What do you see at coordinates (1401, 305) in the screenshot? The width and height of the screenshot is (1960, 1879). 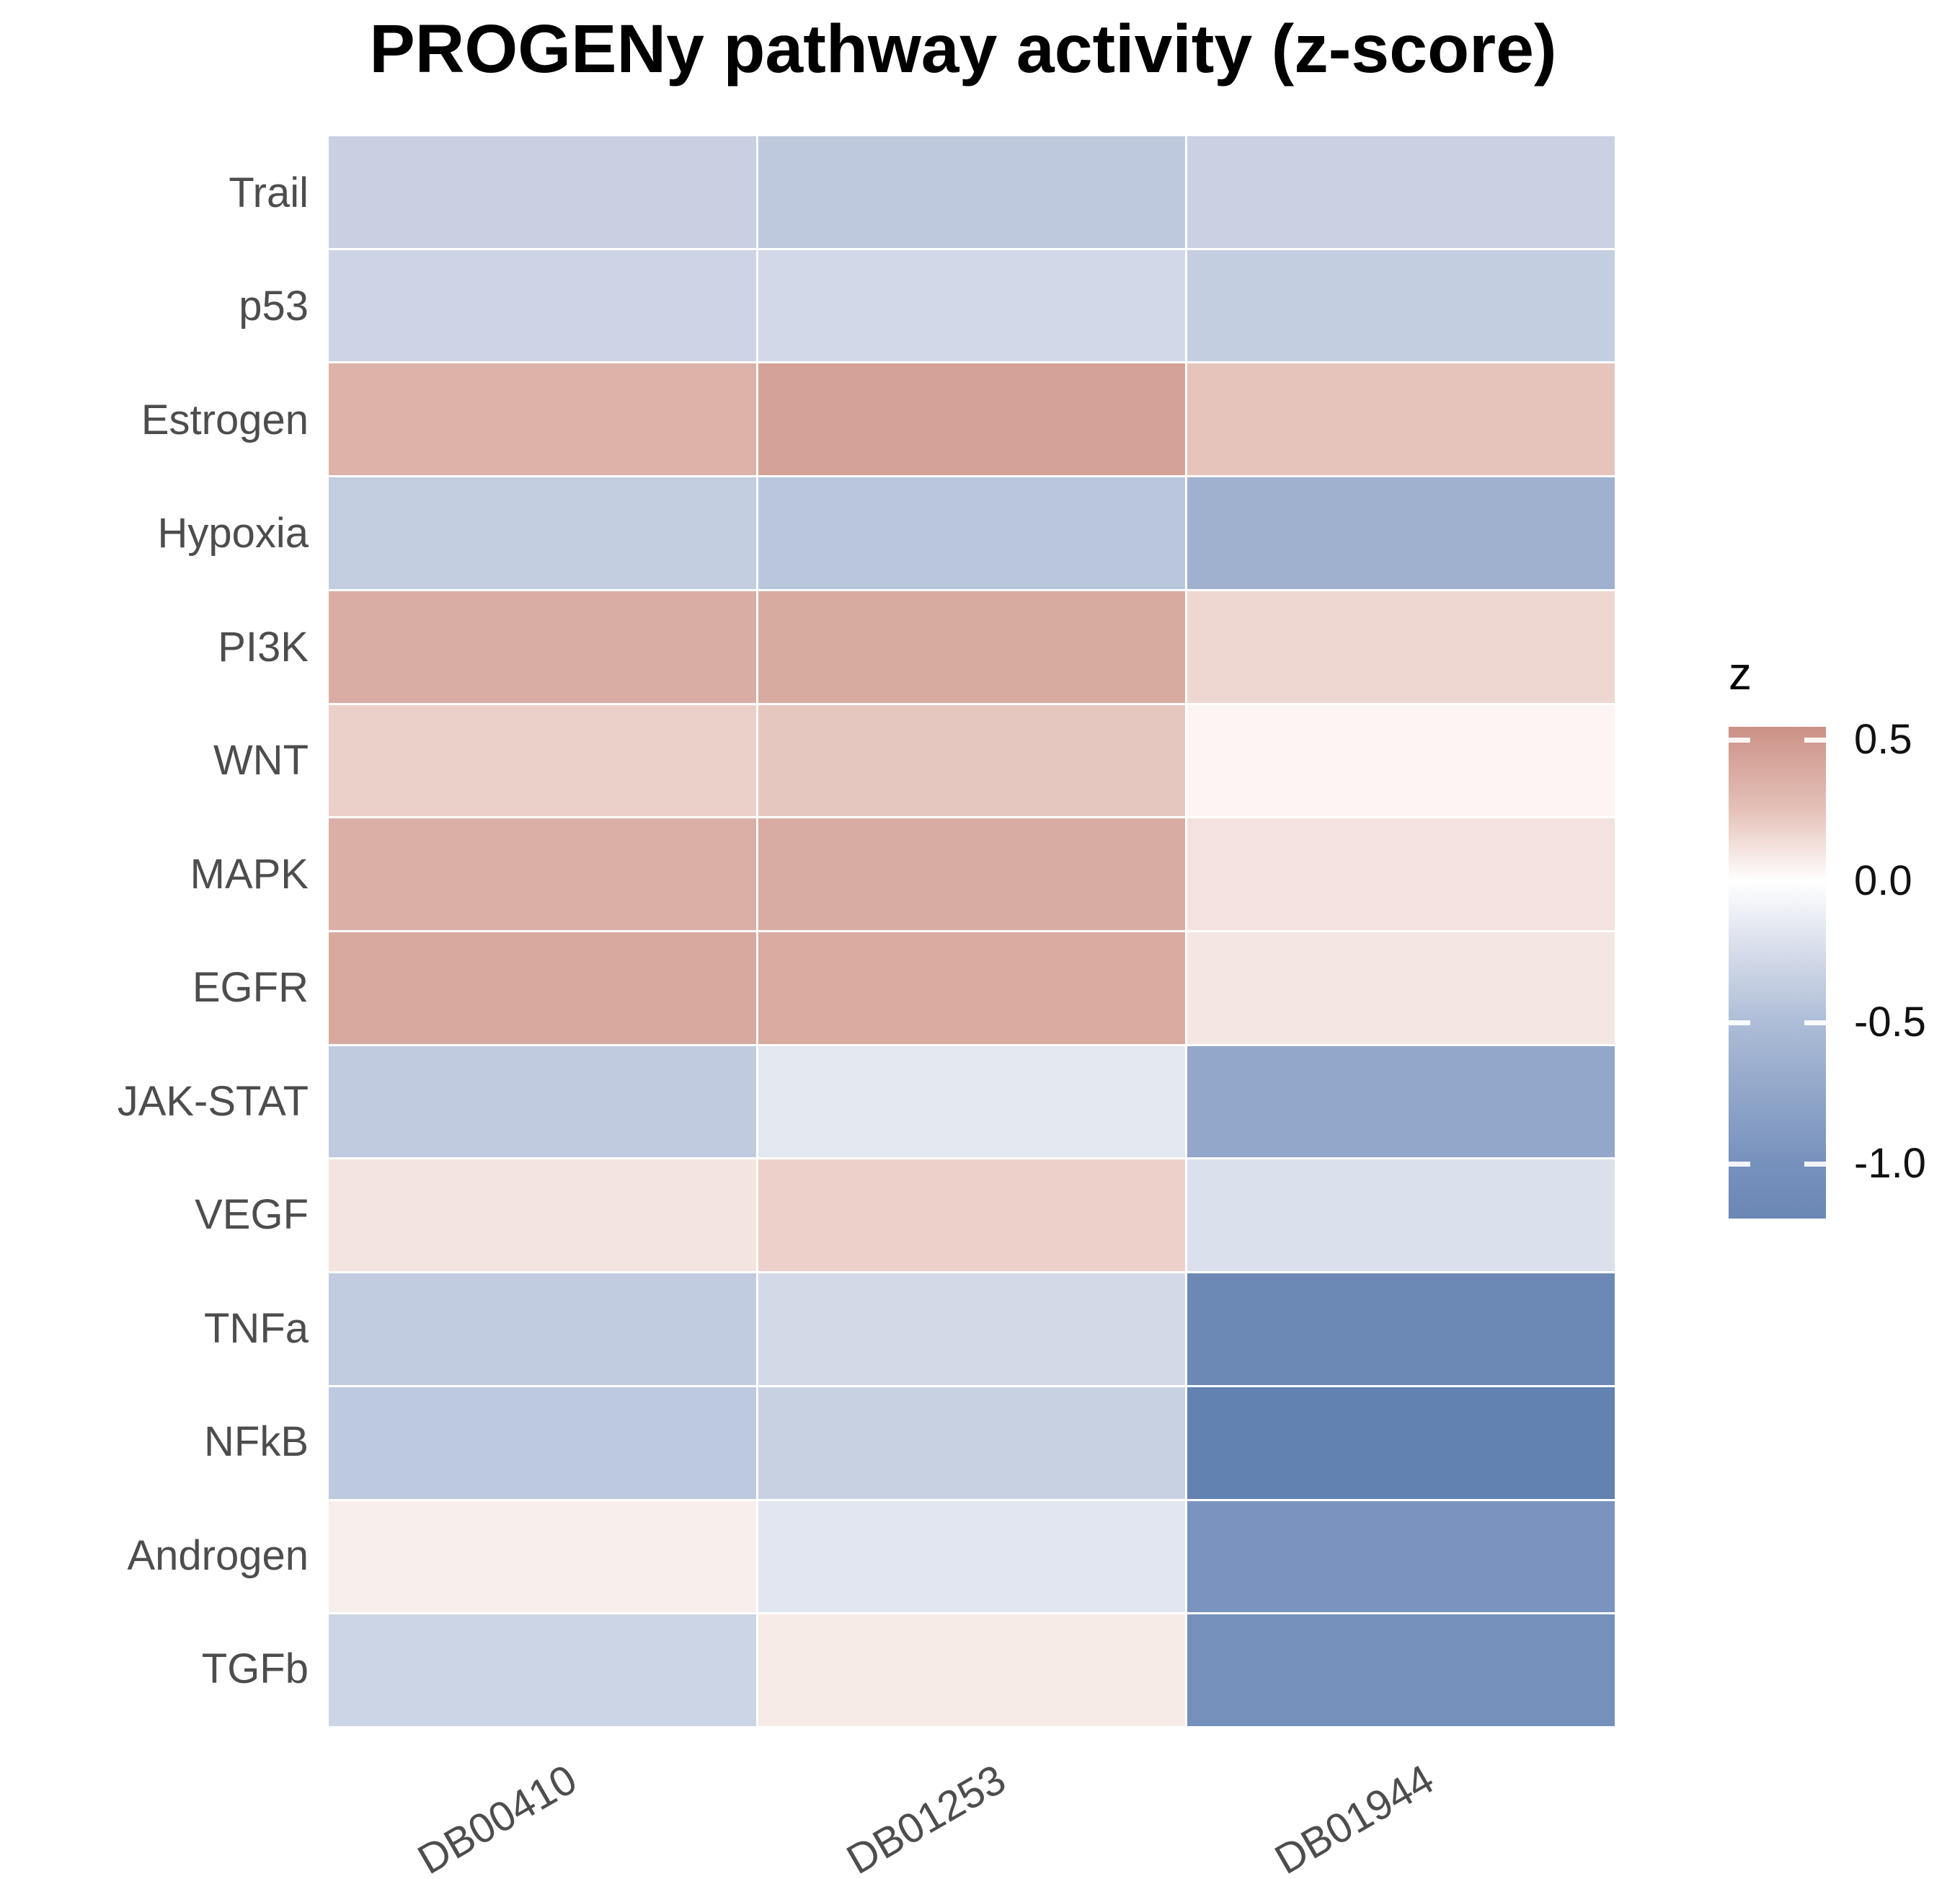 I see `heatmap-cell-p53-DB01944` at bounding box center [1401, 305].